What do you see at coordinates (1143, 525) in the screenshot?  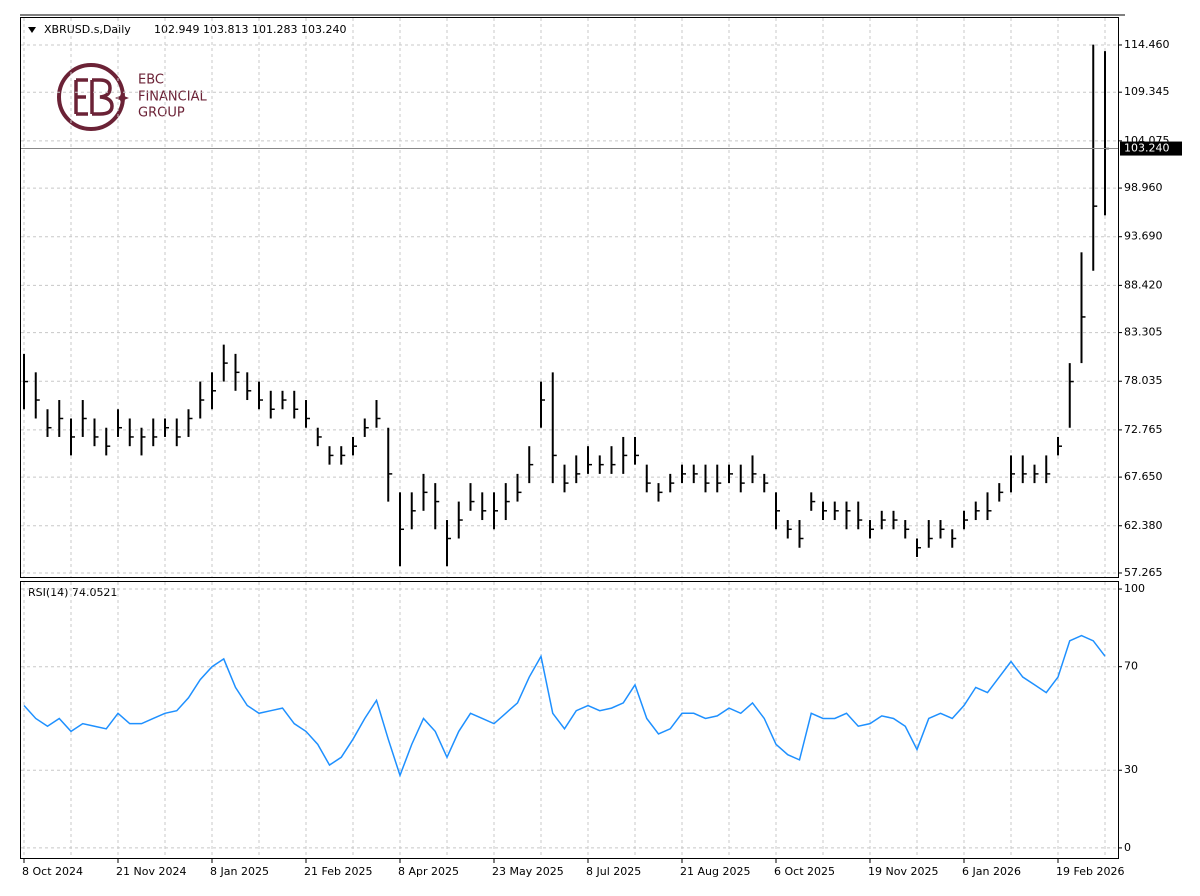 I see `y-tick-label: 62.380` at bounding box center [1143, 525].